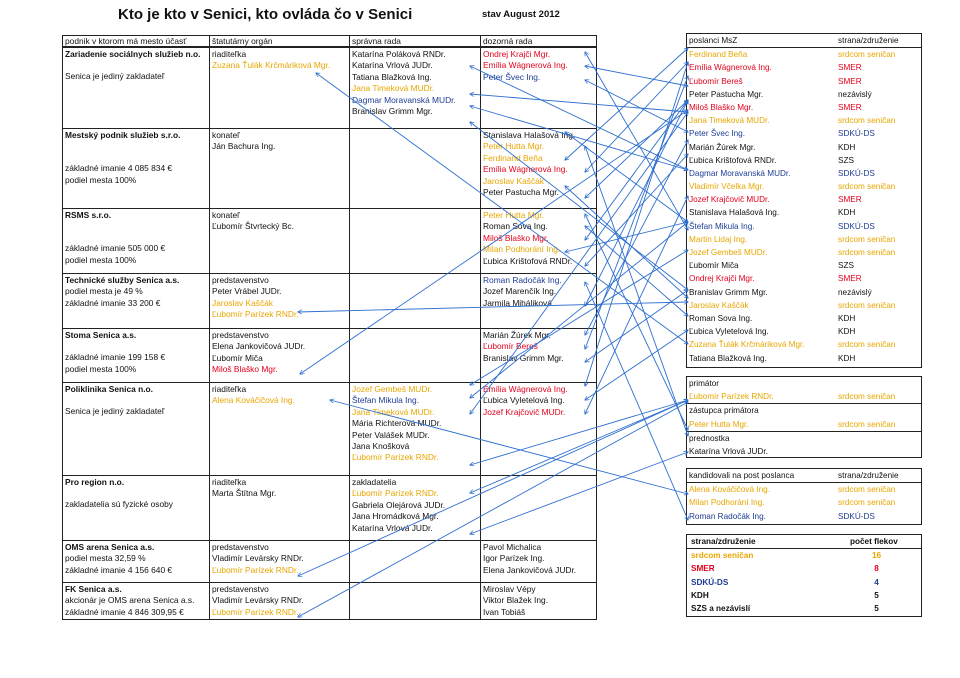 The height and width of the screenshot is (678, 960). Describe the element at coordinates (95, 482) in the screenshot. I see `org-name: Pro region n.o.` at that location.